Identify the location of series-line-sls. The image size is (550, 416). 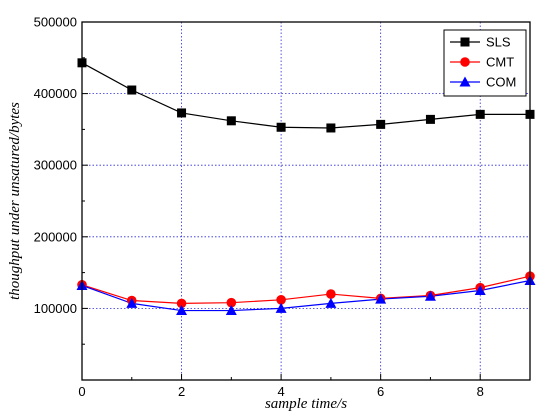
(305, 95).